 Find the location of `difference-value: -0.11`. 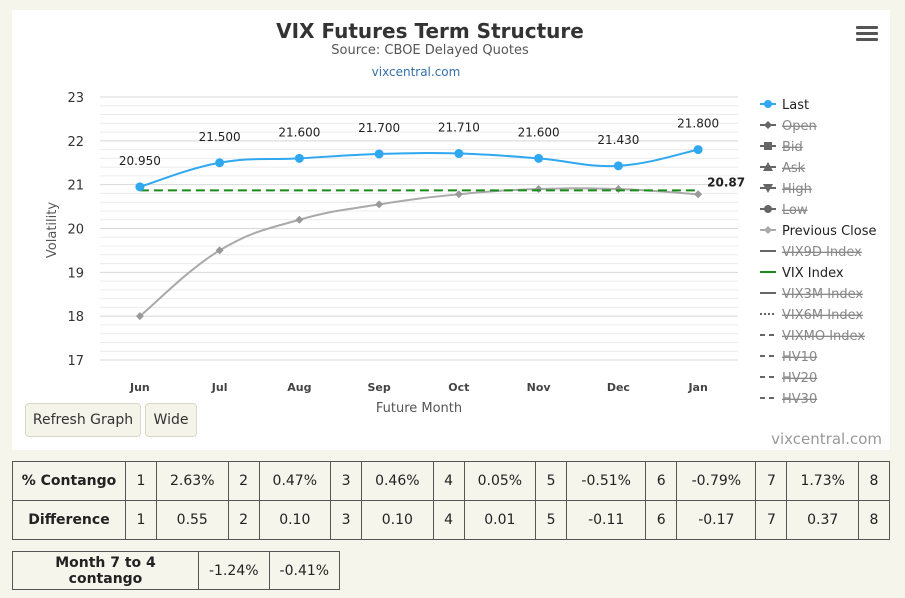

difference-value: -0.11 is located at coordinates (606, 520).